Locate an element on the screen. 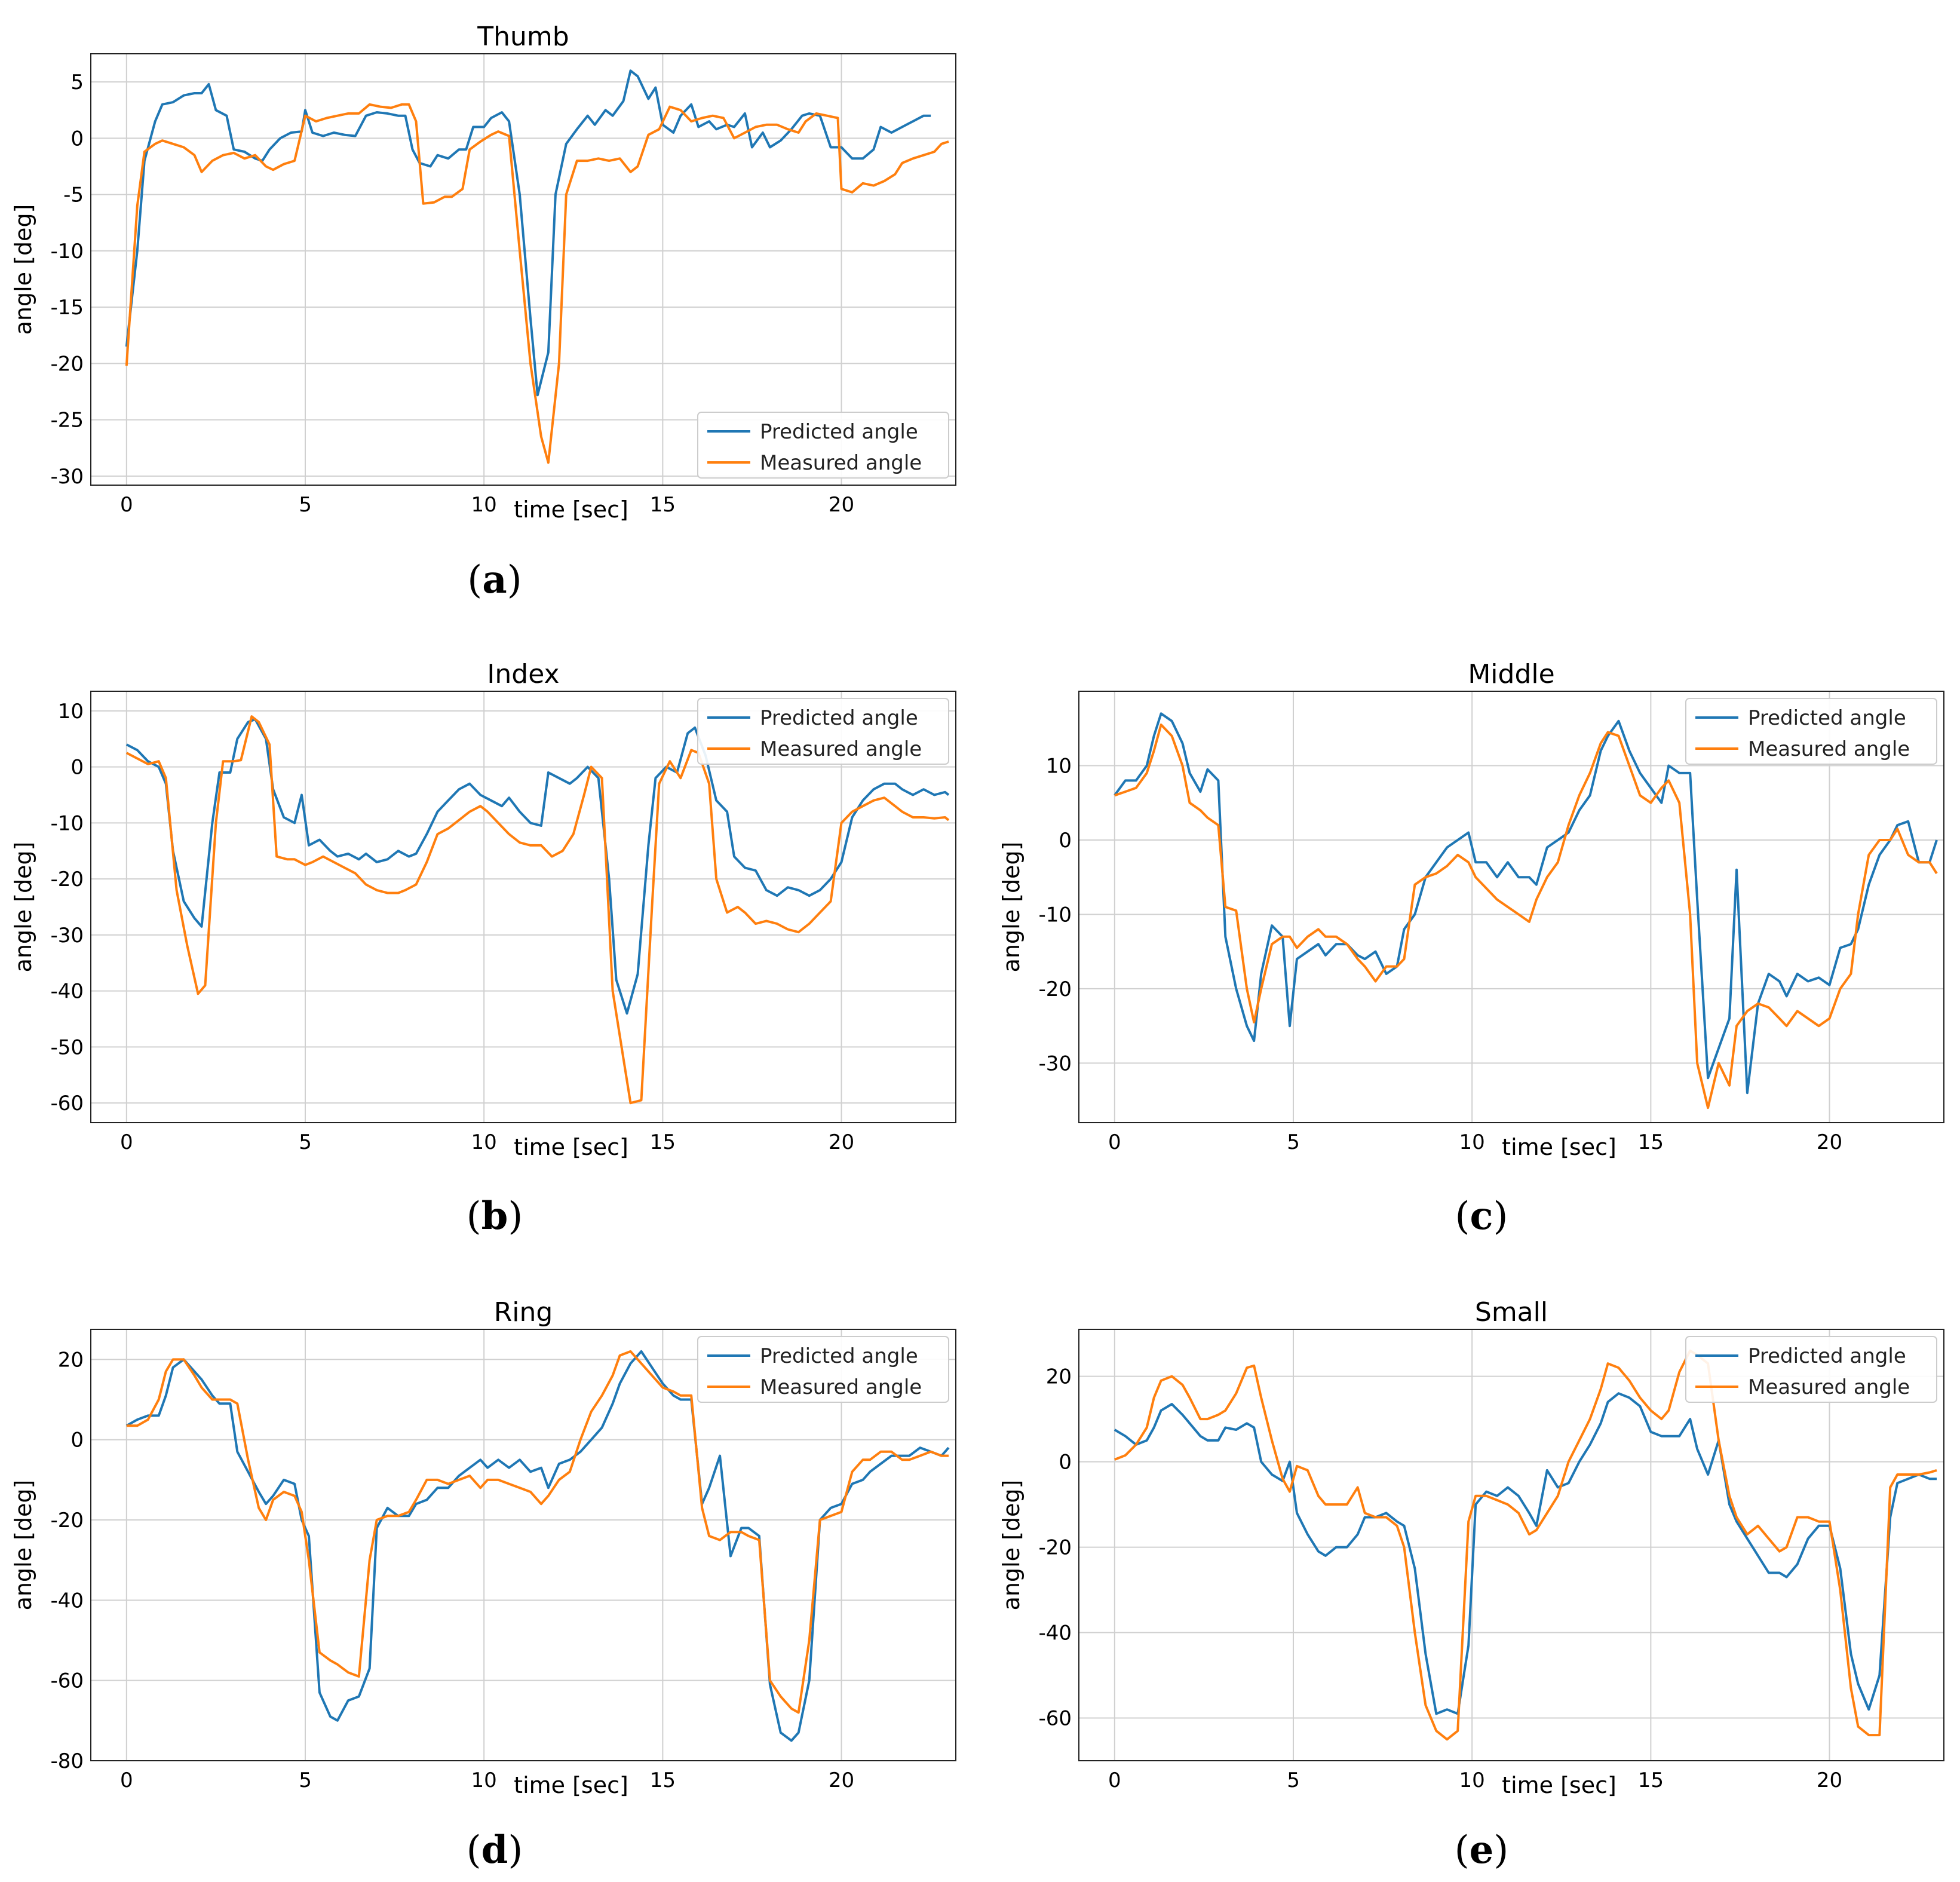 Image resolution: width=1960 pixels, height=1882 pixels. panel-caption-letter: e is located at coordinates (1482, 1850).